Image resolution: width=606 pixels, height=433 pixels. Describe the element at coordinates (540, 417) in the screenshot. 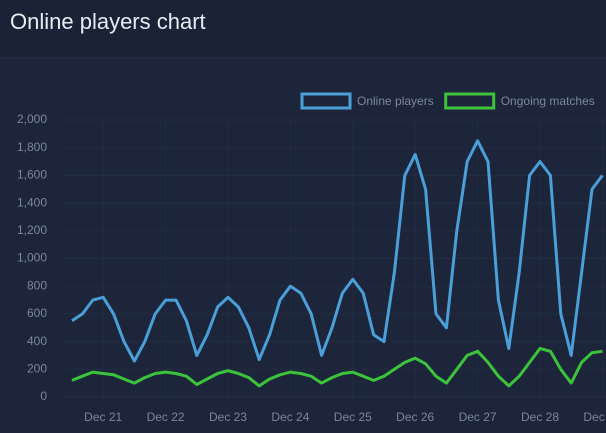

I see `x-tick-label: Dec 28` at that location.